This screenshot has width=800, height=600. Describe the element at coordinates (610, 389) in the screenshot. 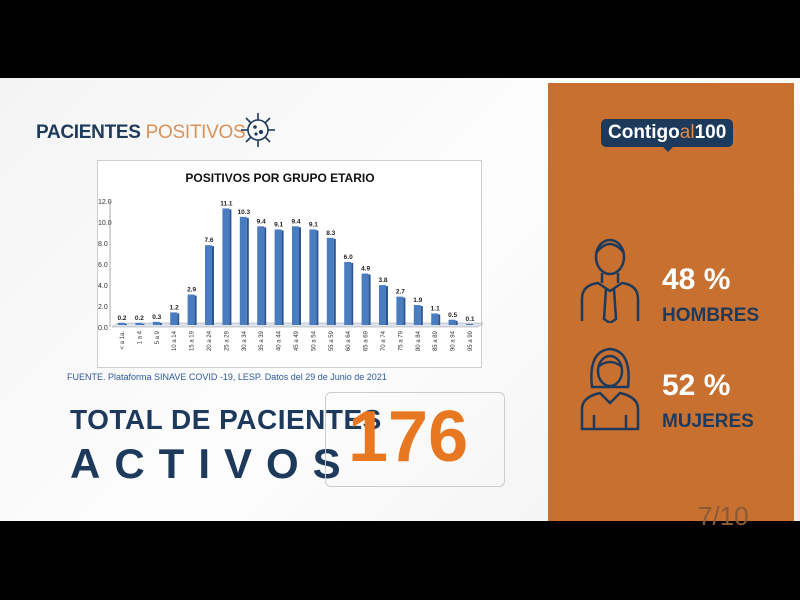

I see `woman-icon` at that location.